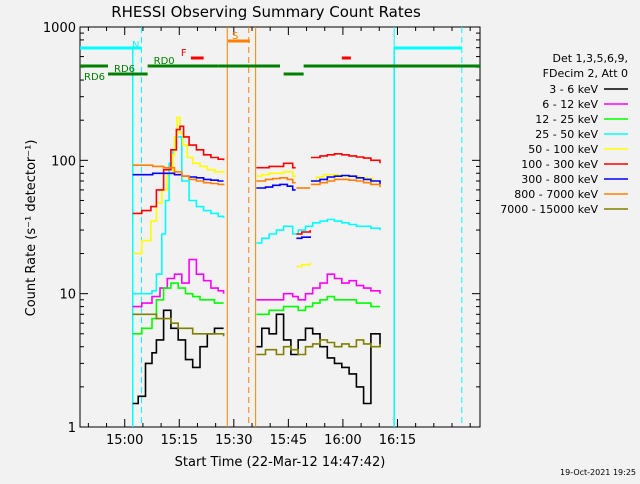  What do you see at coordinates (67, 295) in the screenshot?
I see `y-tick-label: 10` at bounding box center [67, 295].